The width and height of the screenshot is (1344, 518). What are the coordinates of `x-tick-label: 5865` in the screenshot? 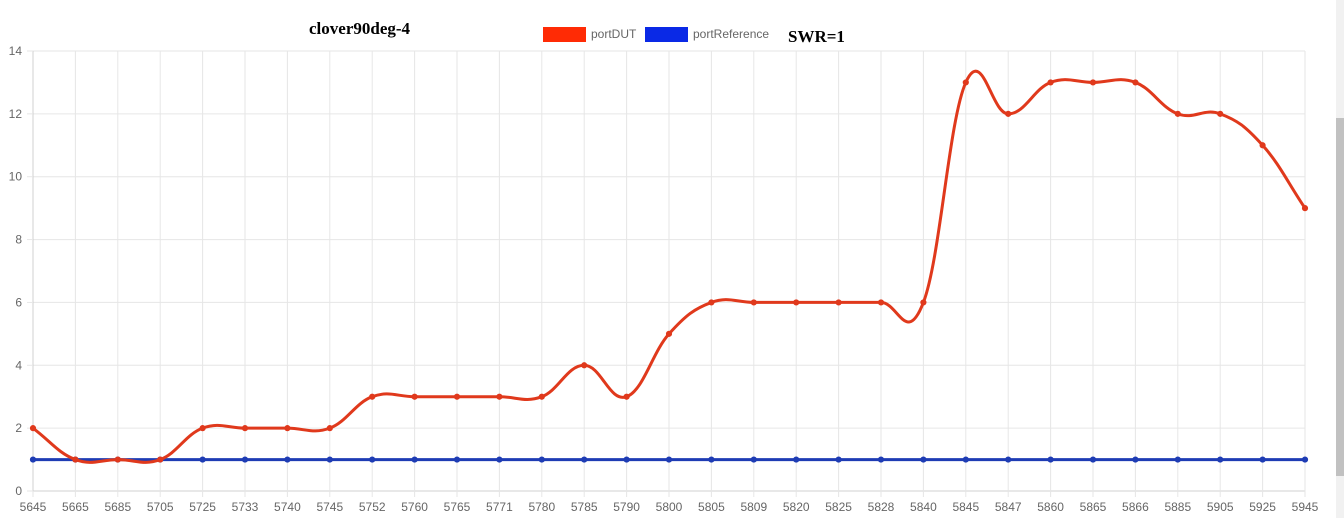 It's located at (1093, 507).